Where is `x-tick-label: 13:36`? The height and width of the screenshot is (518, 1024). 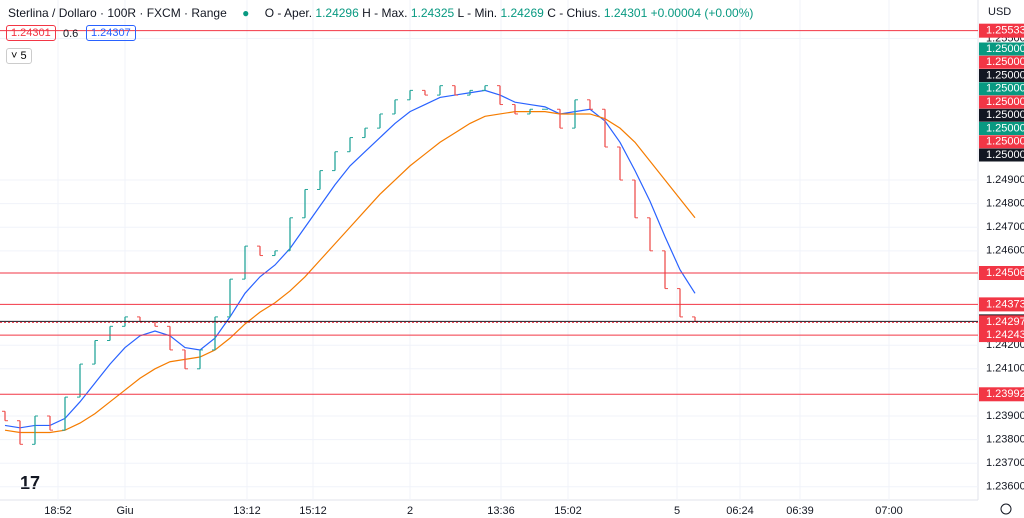
x-tick-label: 13:36 is located at coordinates (501, 511).